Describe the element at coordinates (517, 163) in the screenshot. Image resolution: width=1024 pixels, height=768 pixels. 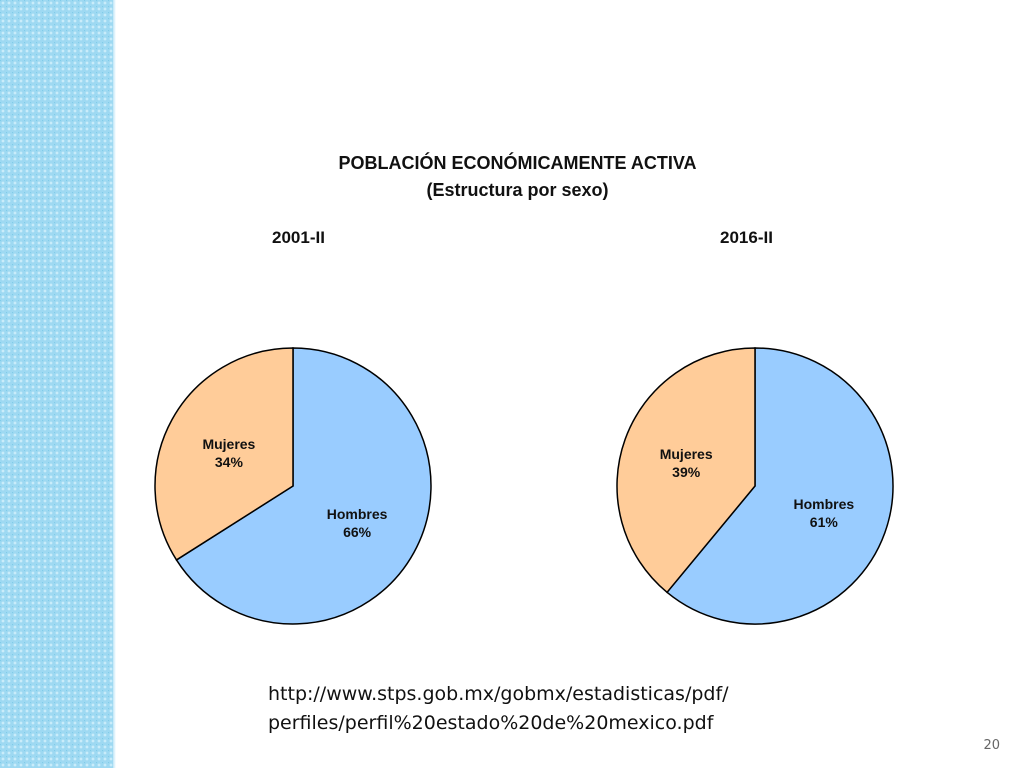
I see `title-line-1: POBLACIÓN ECONÓMICAMENTE ACTIVA` at that location.